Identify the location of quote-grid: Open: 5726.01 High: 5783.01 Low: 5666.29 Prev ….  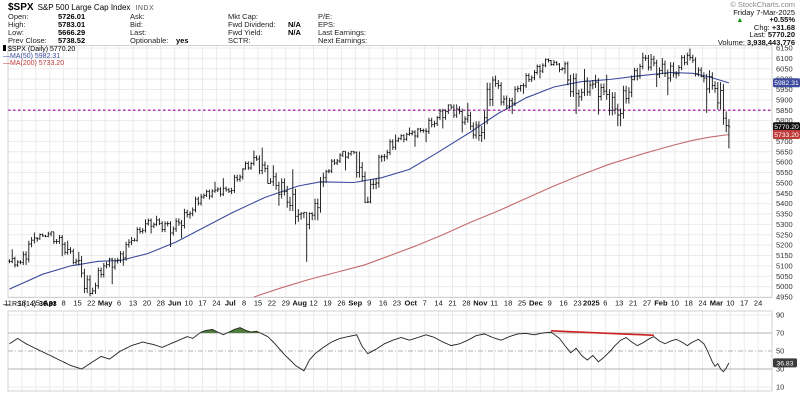
(195, 29).